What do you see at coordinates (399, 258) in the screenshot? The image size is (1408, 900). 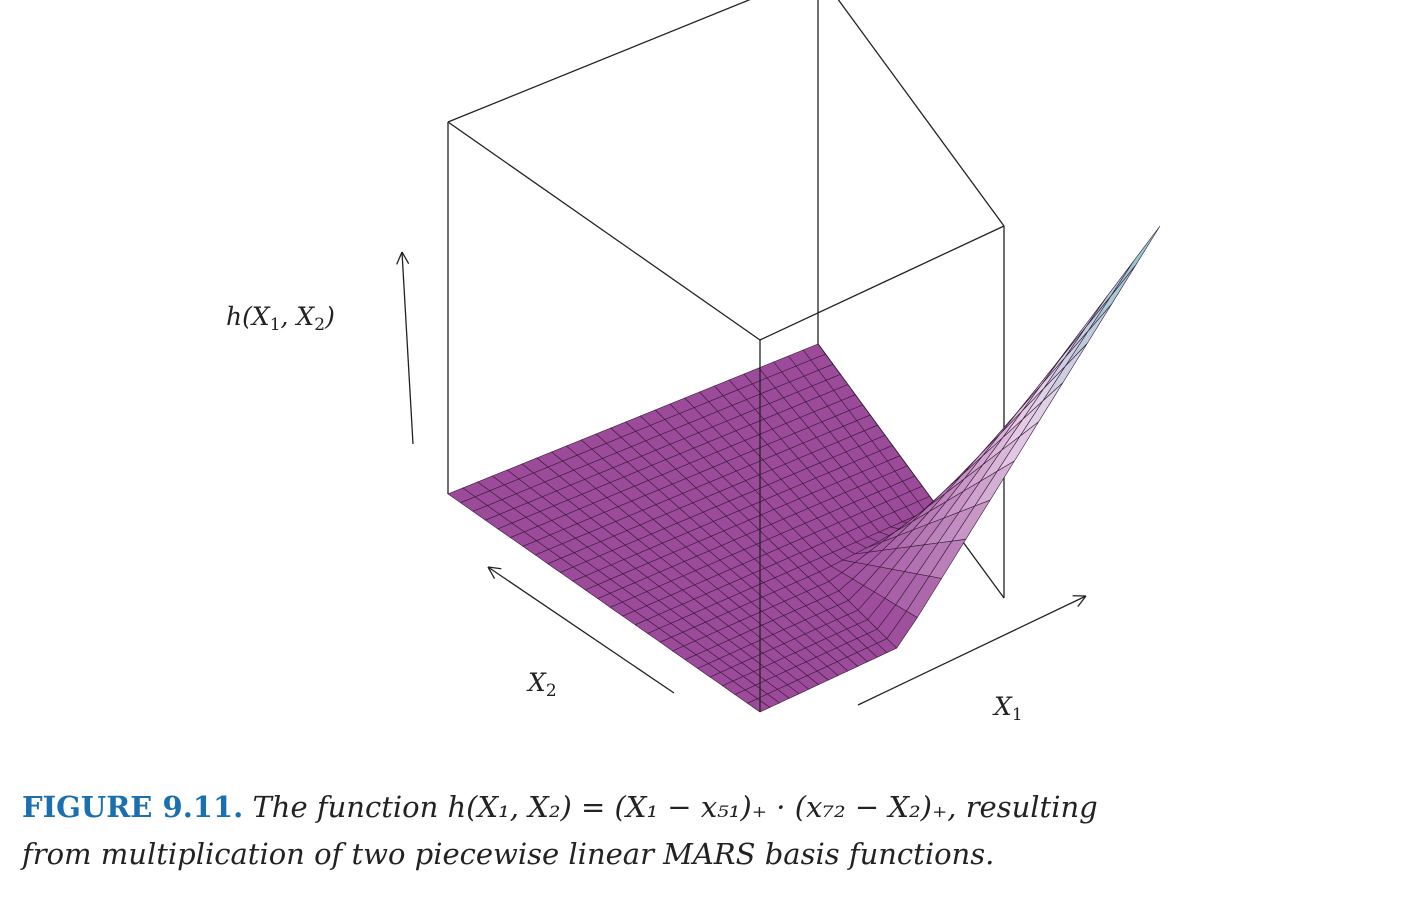 I see `z-axis-arrow-head-a` at bounding box center [399, 258].